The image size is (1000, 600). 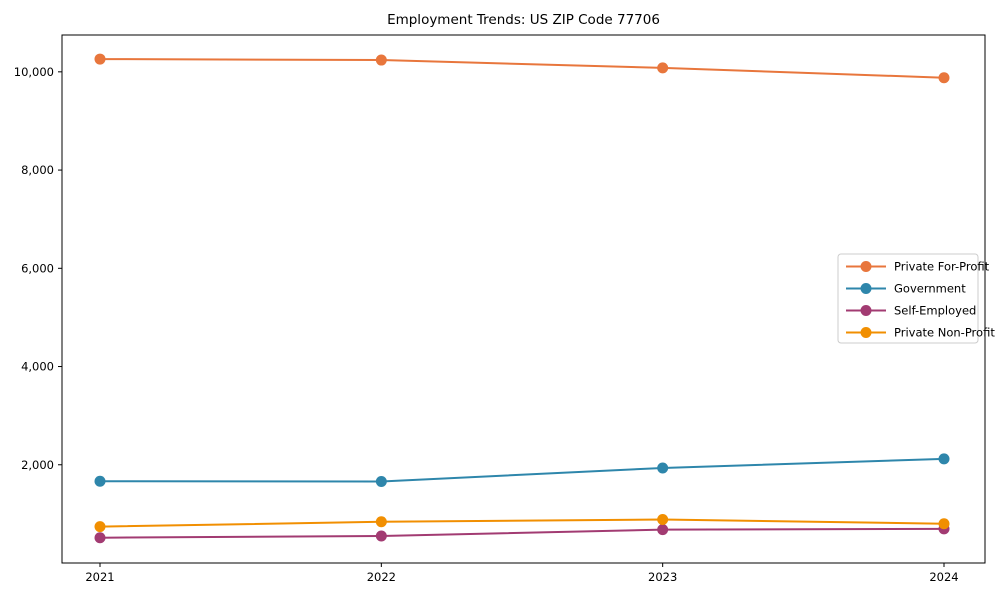 I want to click on series-private-for-profit, so click(x=522, y=68).